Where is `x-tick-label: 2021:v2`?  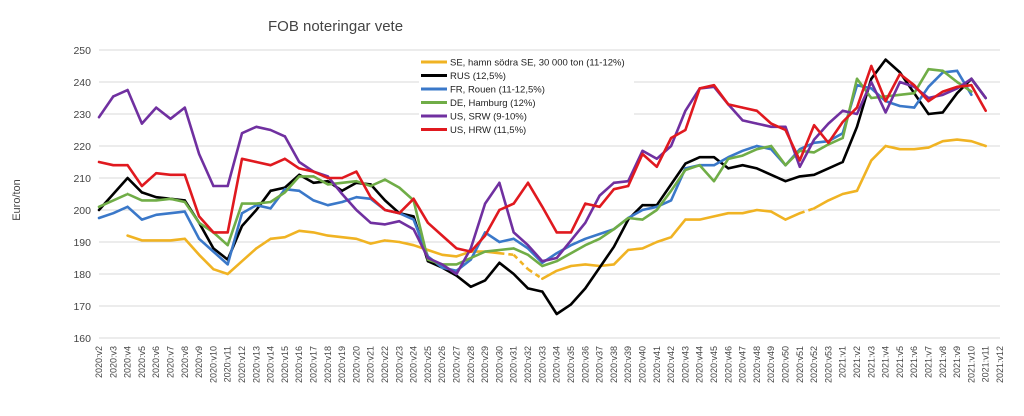 x-tick-label: 2021:v2 is located at coordinates (857, 362).